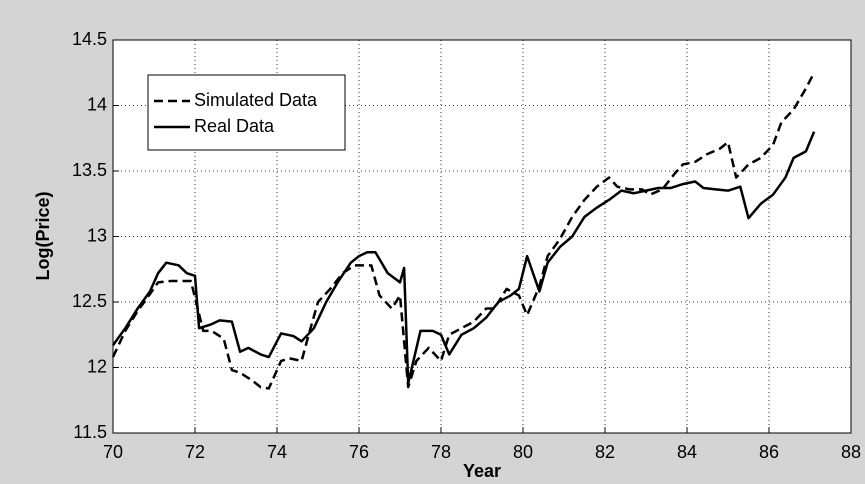  Describe the element at coordinates (523, 452) in the screenshot. I see `x-tick-label: 80` at that location.